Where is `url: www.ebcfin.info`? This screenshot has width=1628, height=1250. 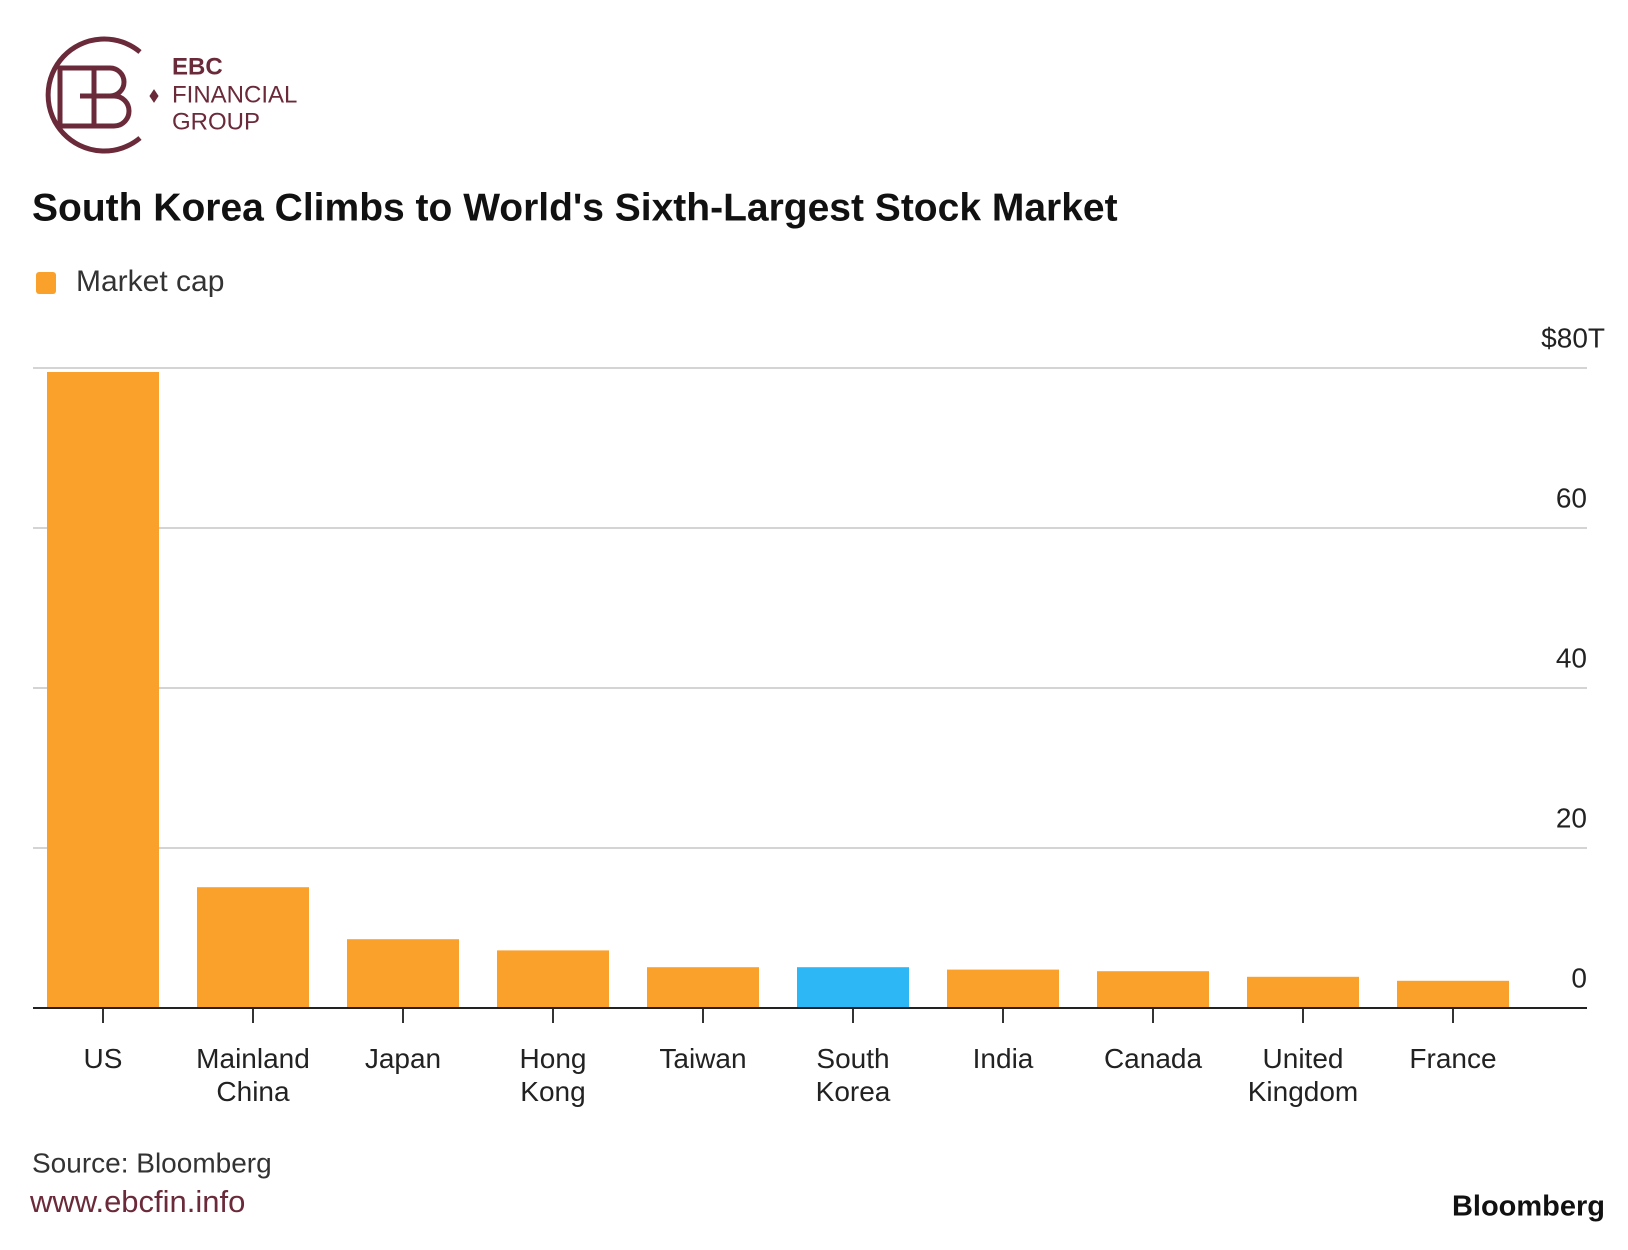
url: www.ebcfin.info is located at coordinates (137, 1201).